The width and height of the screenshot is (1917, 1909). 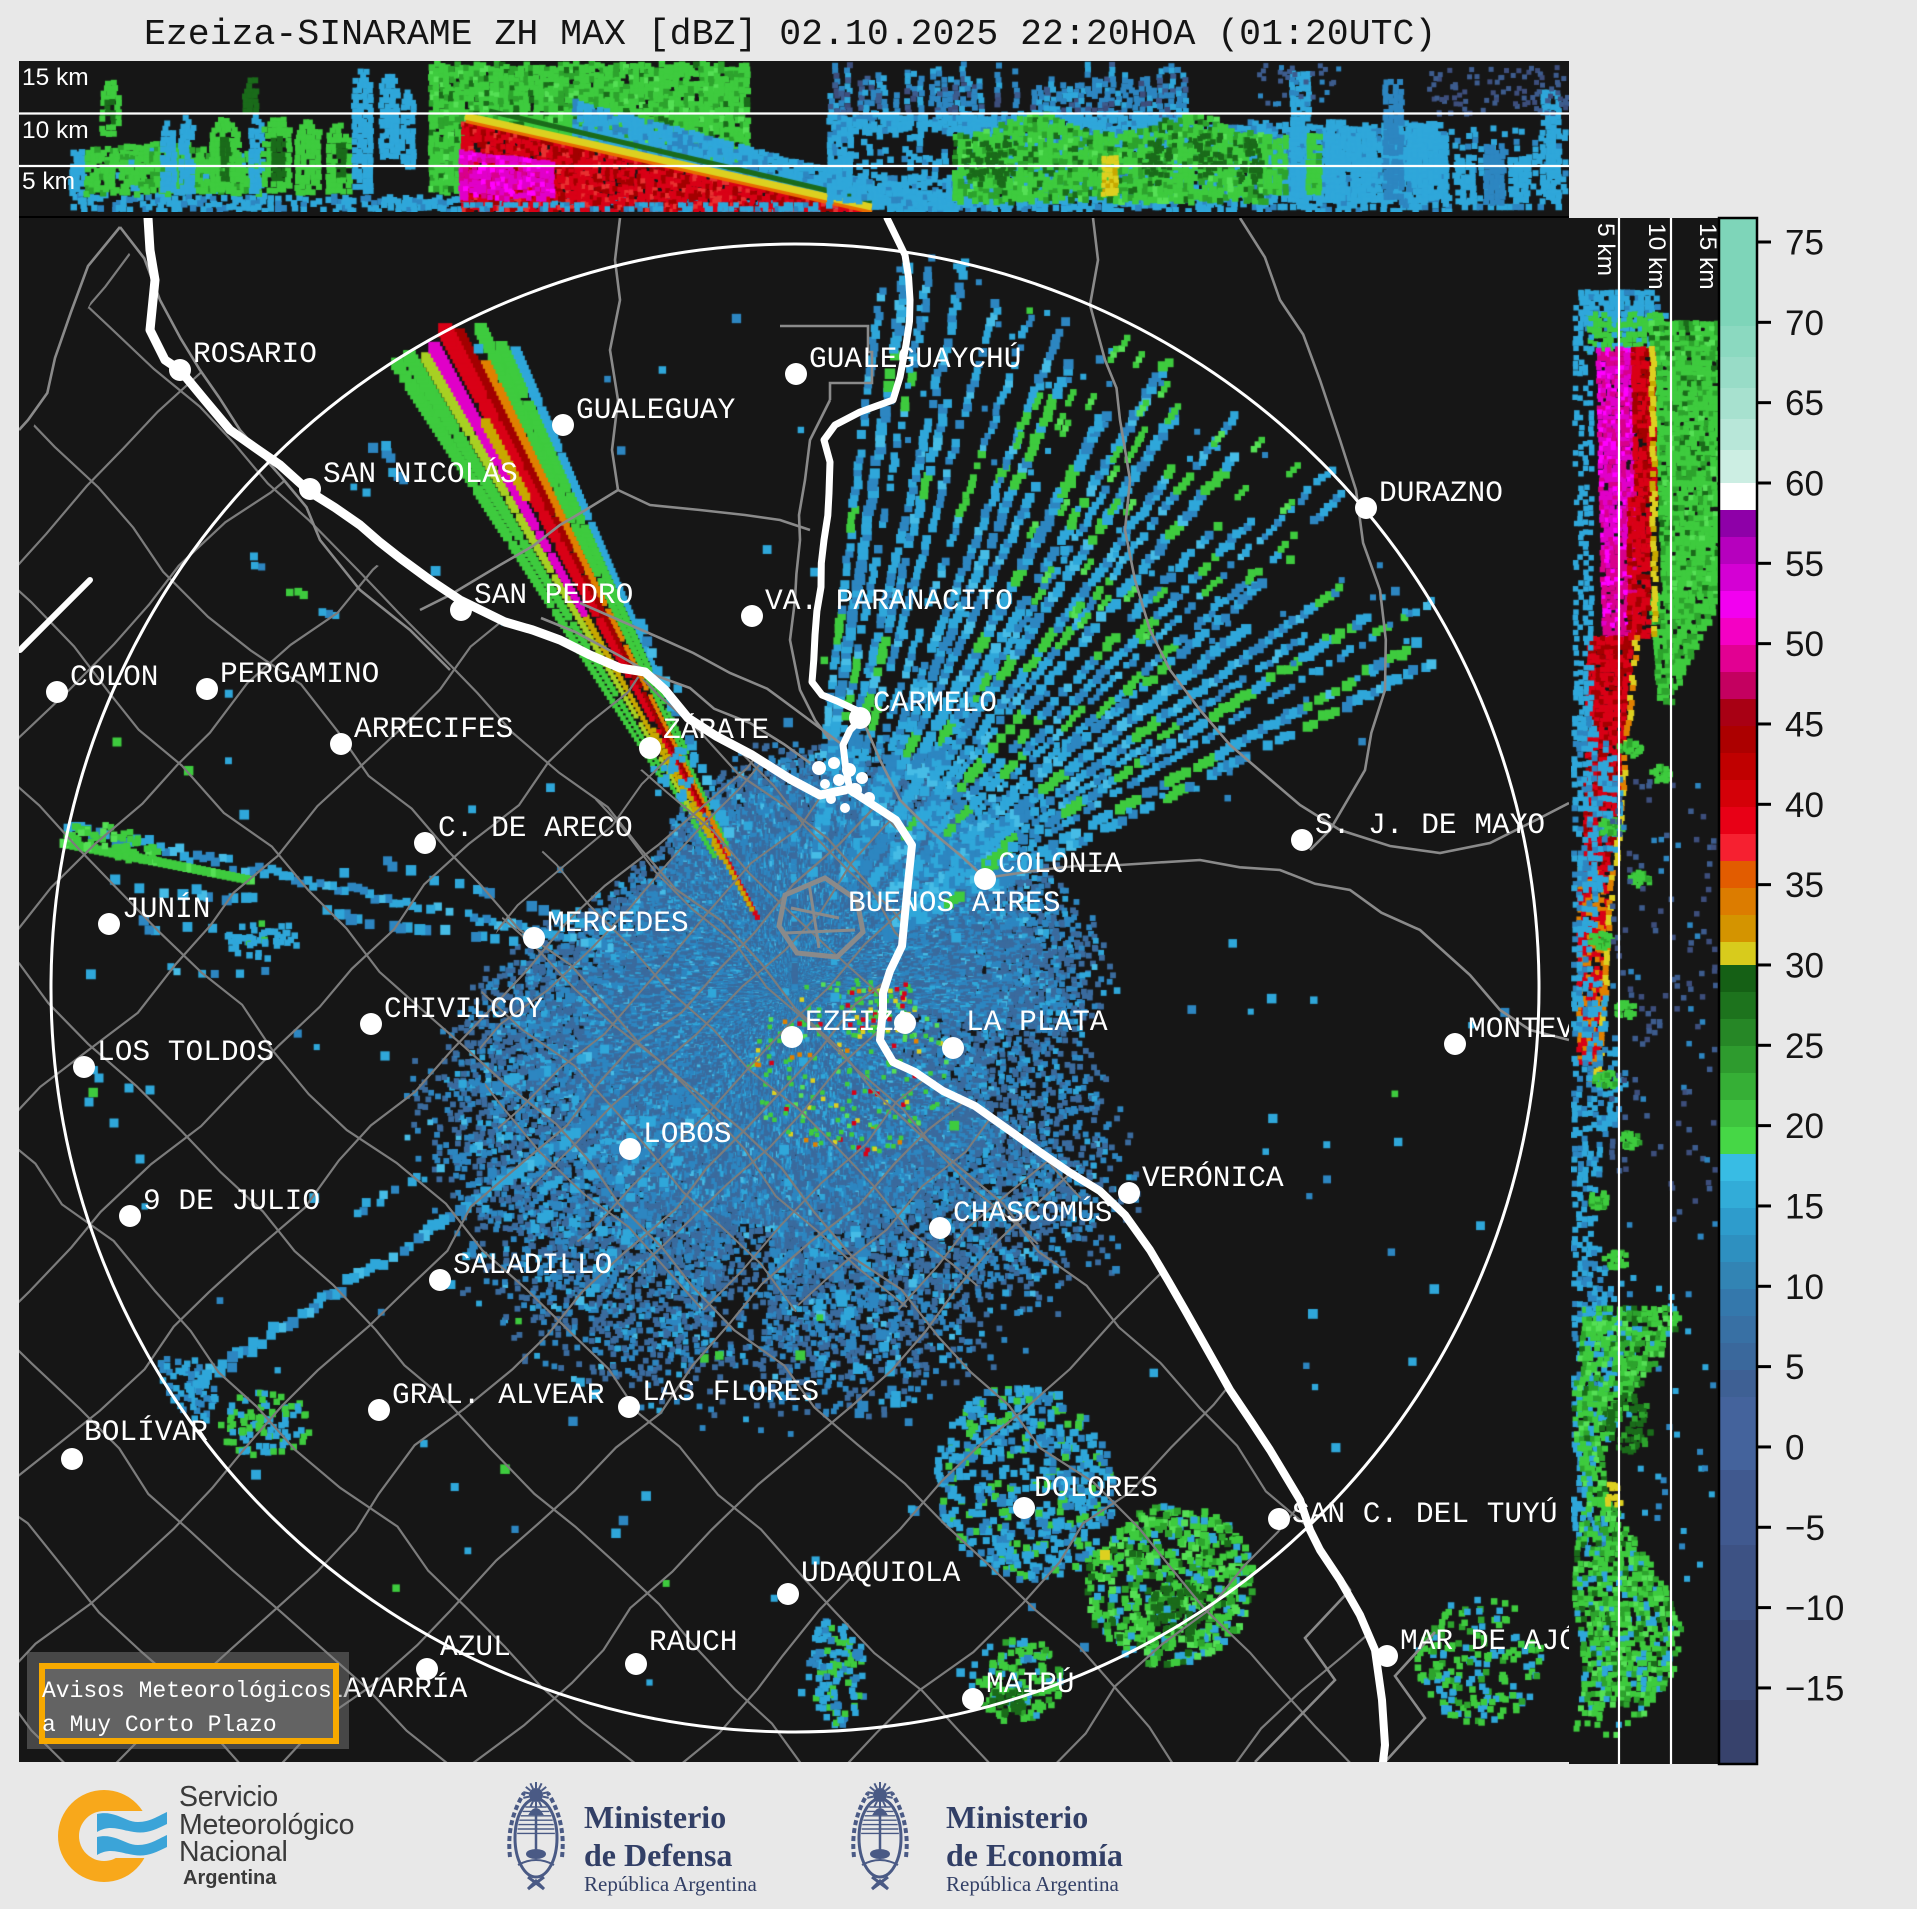 I want to click on svg-text: 15, so click(x=1804, y=1206).